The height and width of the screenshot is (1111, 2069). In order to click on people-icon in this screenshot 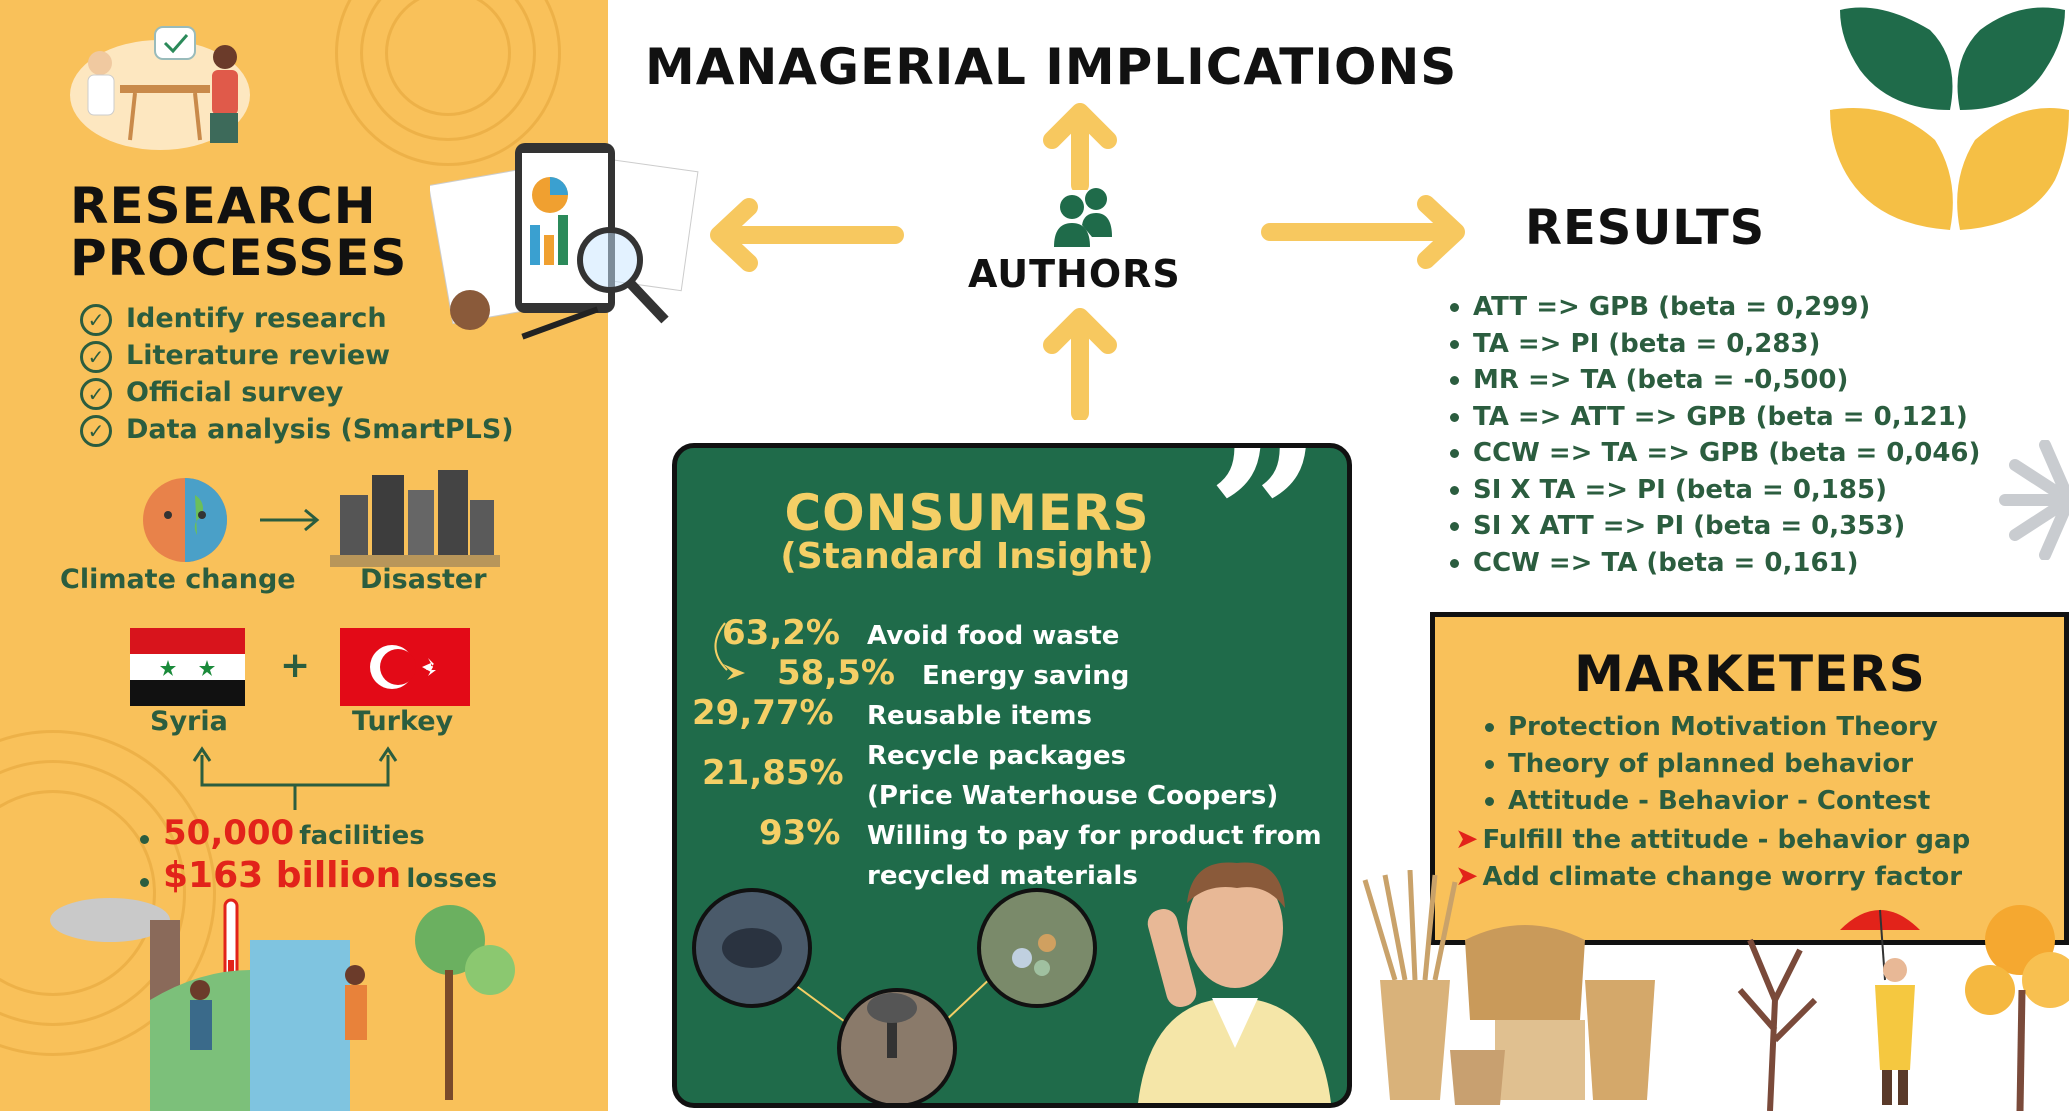, I will do `click(1083, 217)`.